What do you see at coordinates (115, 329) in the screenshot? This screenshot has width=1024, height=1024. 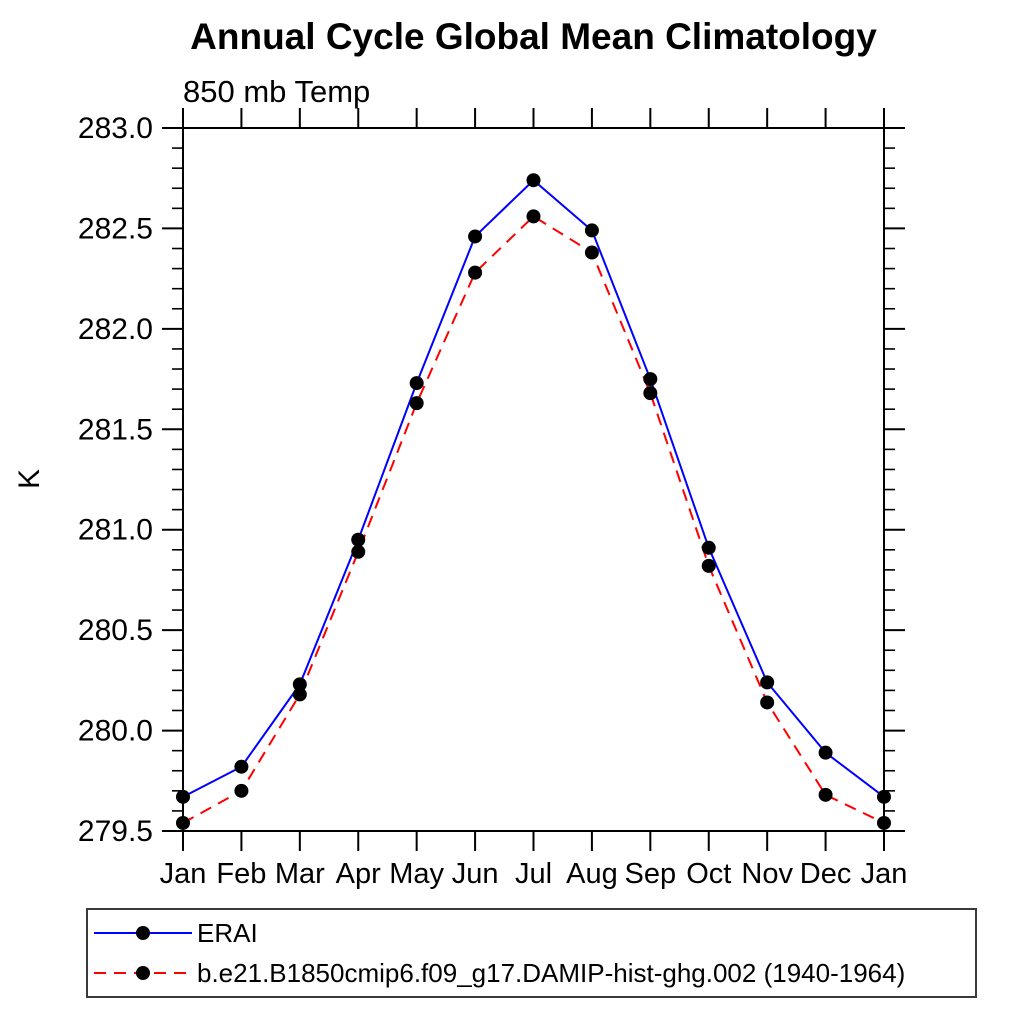 I see `y-tick-label: 282.0` at bounding box center [115, 329].